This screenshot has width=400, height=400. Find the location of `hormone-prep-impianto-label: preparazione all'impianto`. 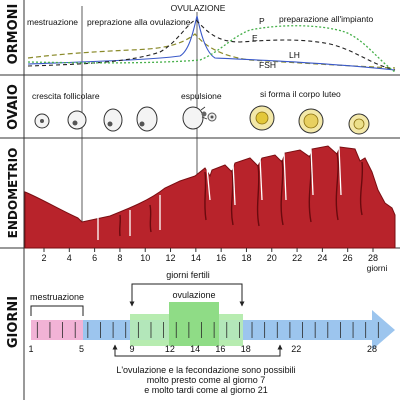

hormone-prep-impianto-label: preparazione all'impianto is located at coordinates (326, 19).